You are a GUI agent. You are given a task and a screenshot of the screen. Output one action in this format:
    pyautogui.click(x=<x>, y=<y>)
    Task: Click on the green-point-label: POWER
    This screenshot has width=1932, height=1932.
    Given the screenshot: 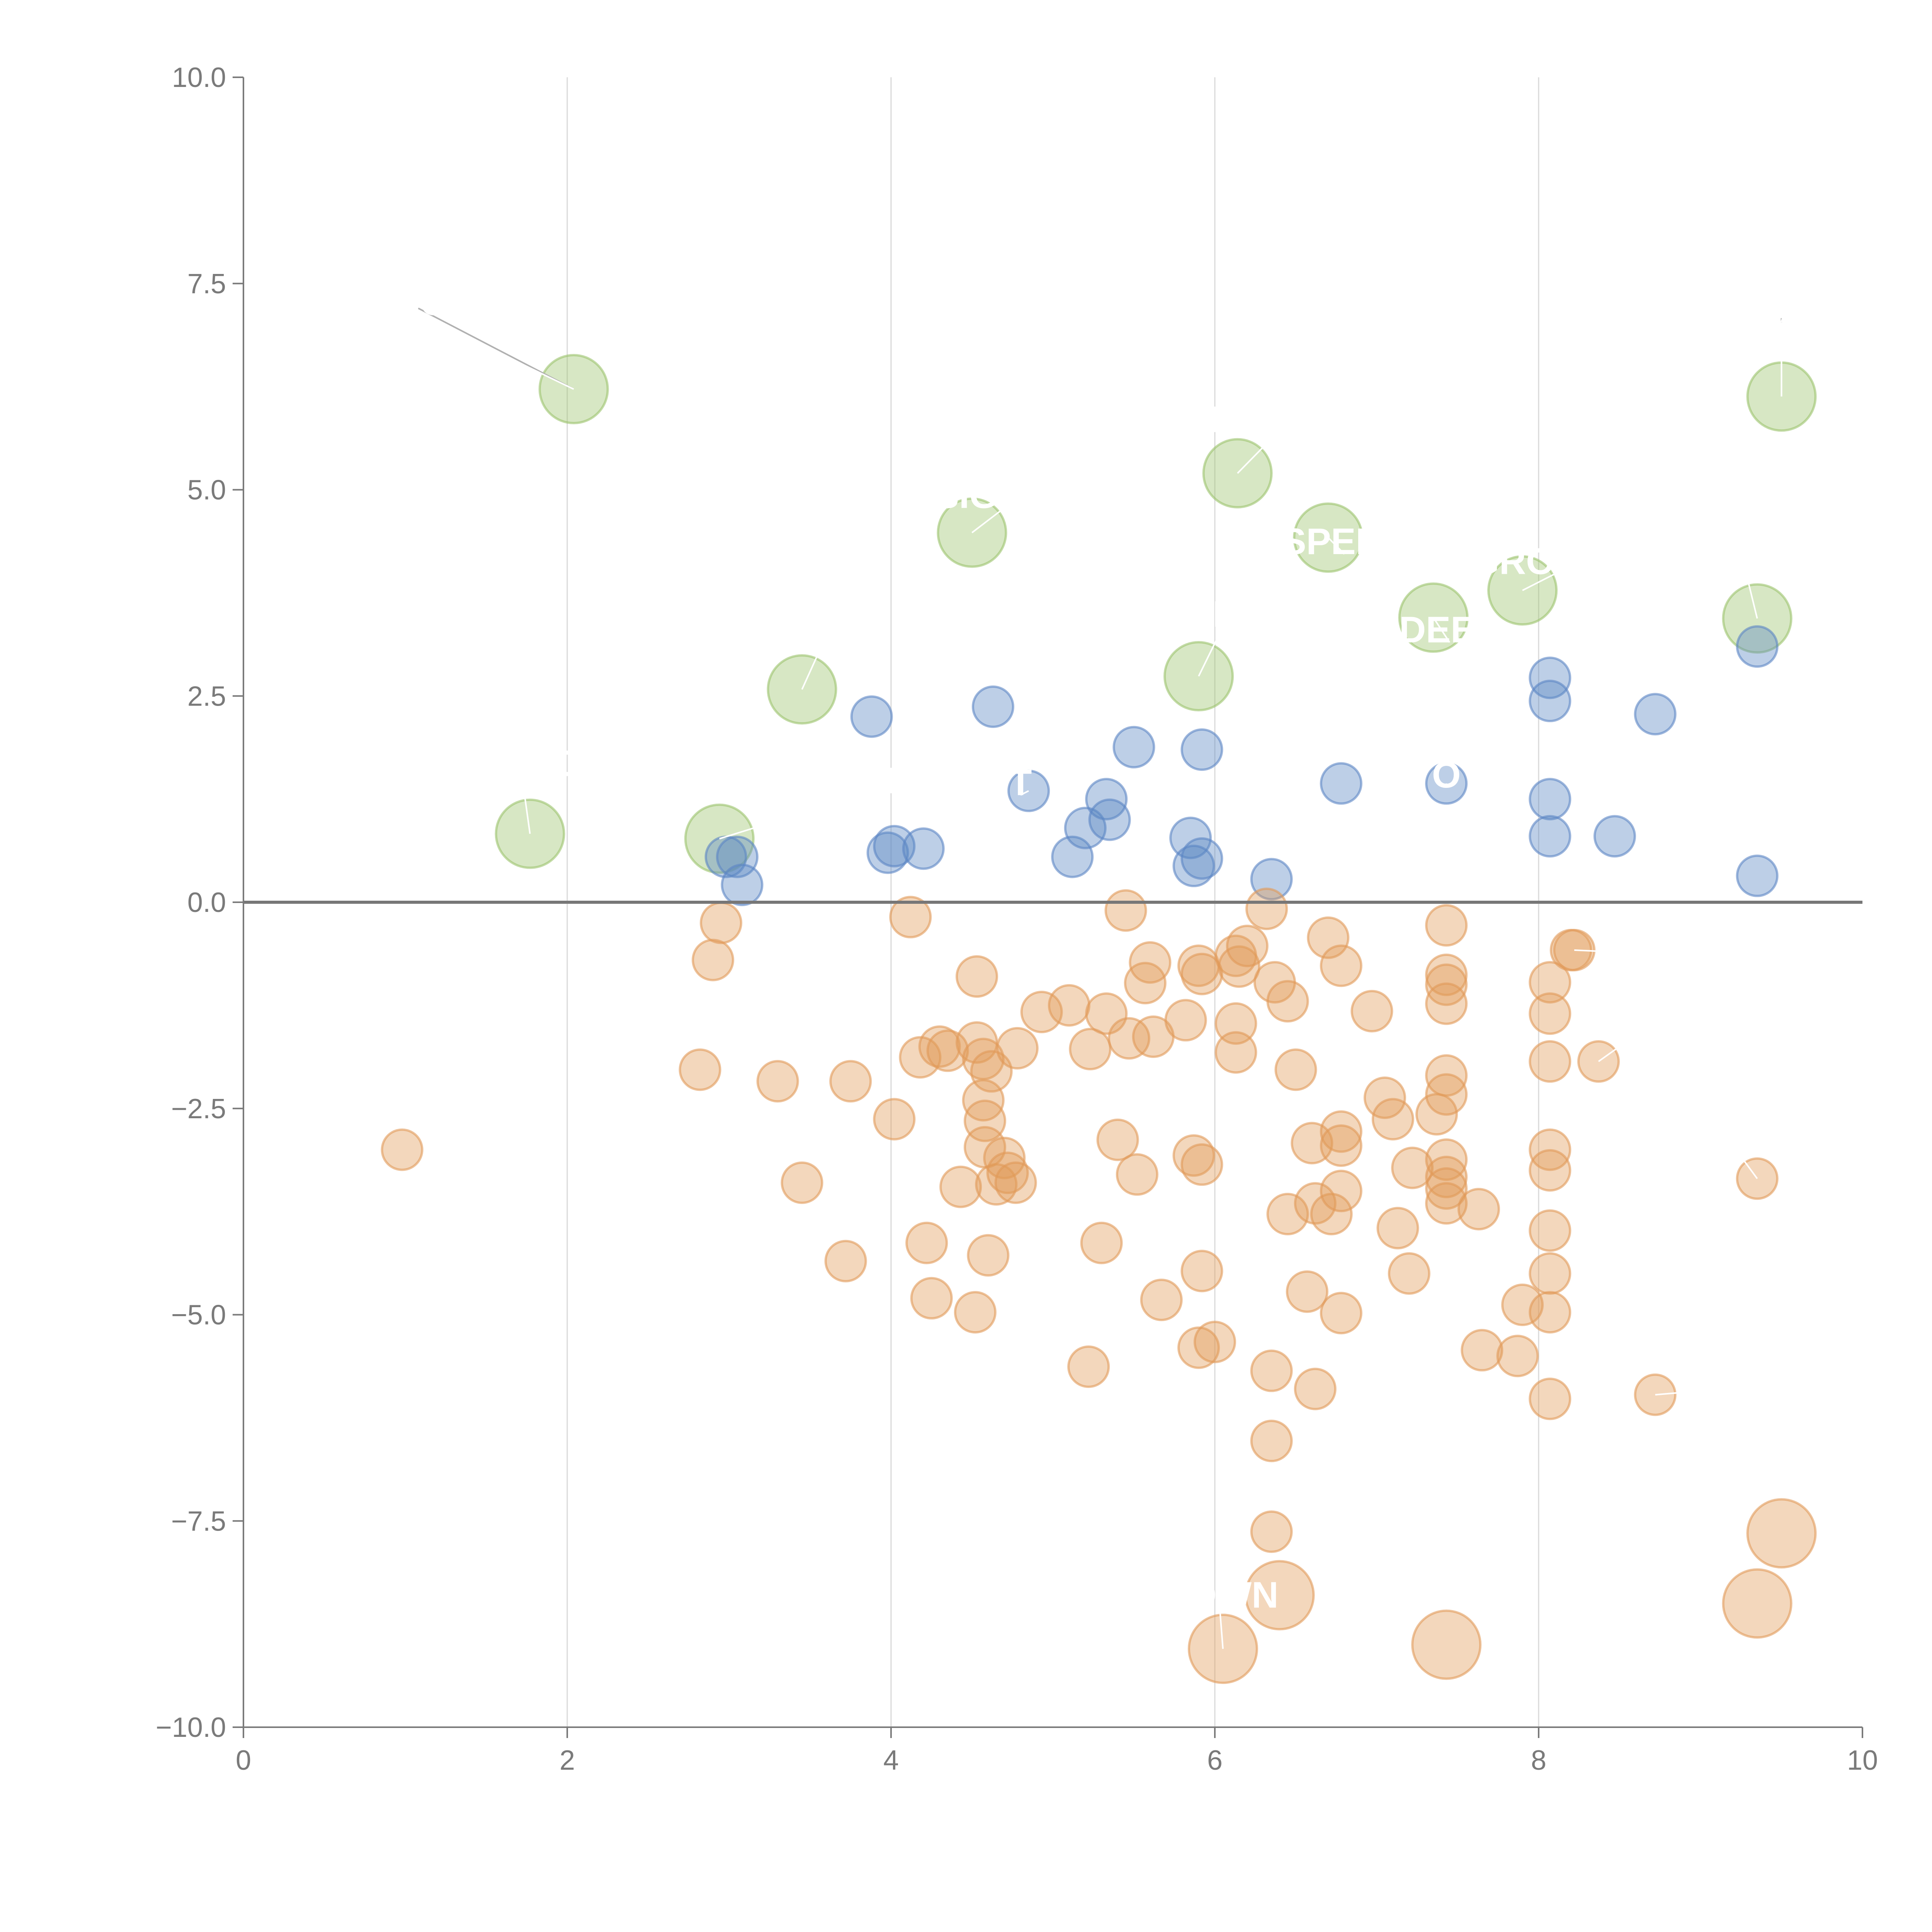 What is the action you would take?
    pyautogui.click(x=1278, y=420)
    